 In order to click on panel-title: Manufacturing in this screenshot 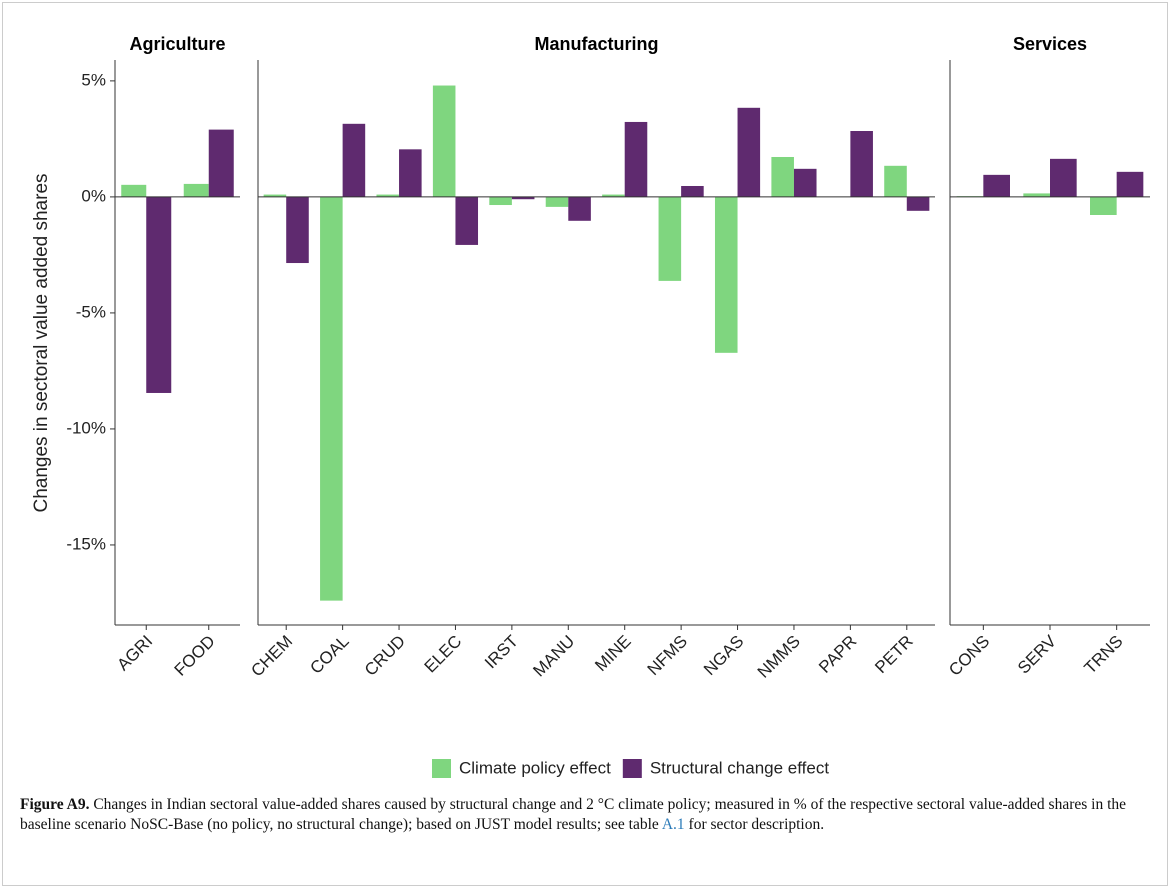, I will do `click(597, 44)`.